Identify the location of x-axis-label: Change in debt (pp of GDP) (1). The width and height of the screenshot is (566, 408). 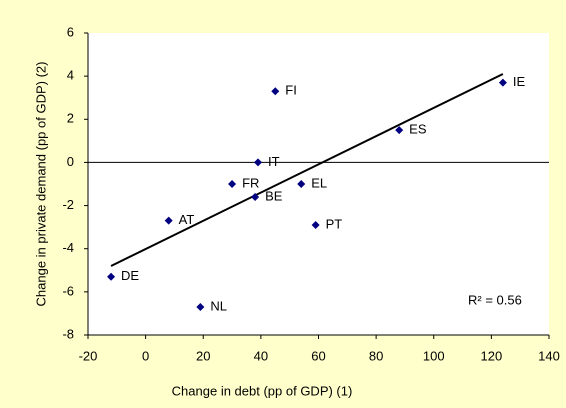
(262, 390).